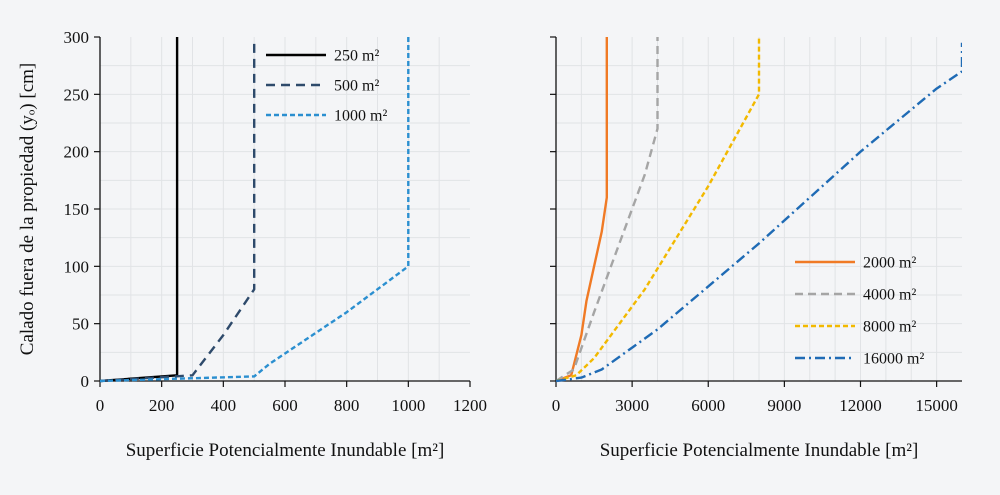 The image size is (1000, 495). Describe the element at coordinates (85, 381) in the screenshot. I see `y-tick-label: 0` at that location.